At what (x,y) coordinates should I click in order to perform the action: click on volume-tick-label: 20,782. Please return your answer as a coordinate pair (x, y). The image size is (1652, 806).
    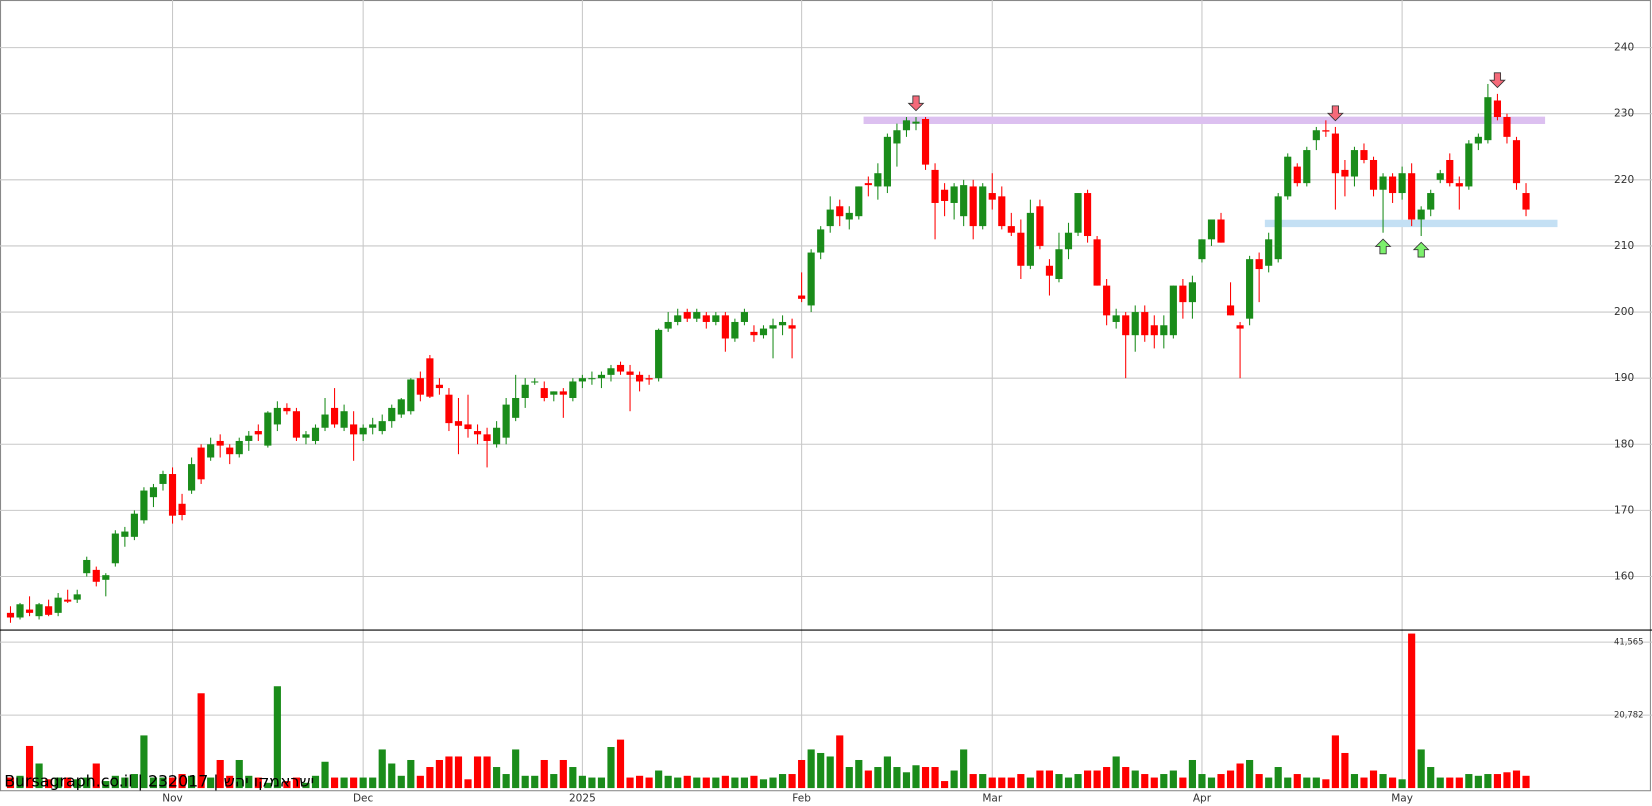
    Looking at the image, I should click on (1628, 715).